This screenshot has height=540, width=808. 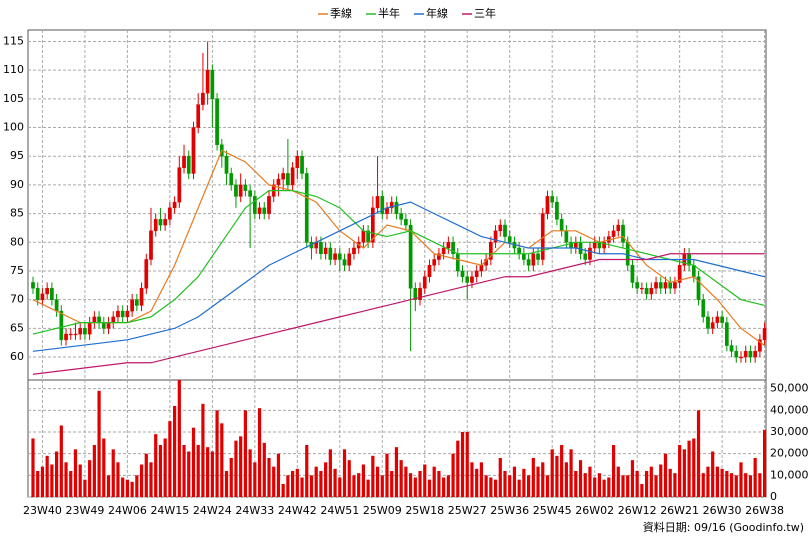 I want to click on x-tick-label: 24W42, so click(x=297, y=510).